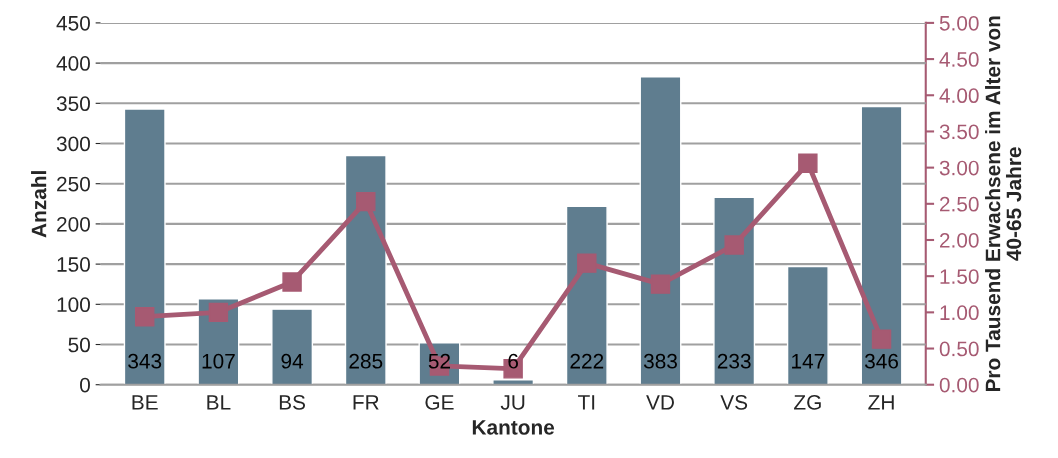 This screenshot has width=1058, height=458. I want to click on data-label: 222, so click(587, 361).